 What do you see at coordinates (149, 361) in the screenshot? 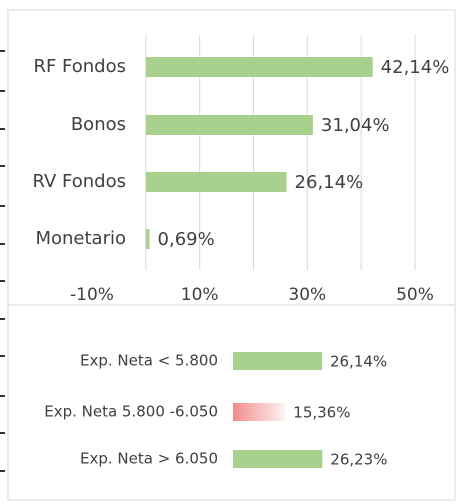
I see `category-label: Exp. Neta < 5.800` at bounding box center [149, 361].